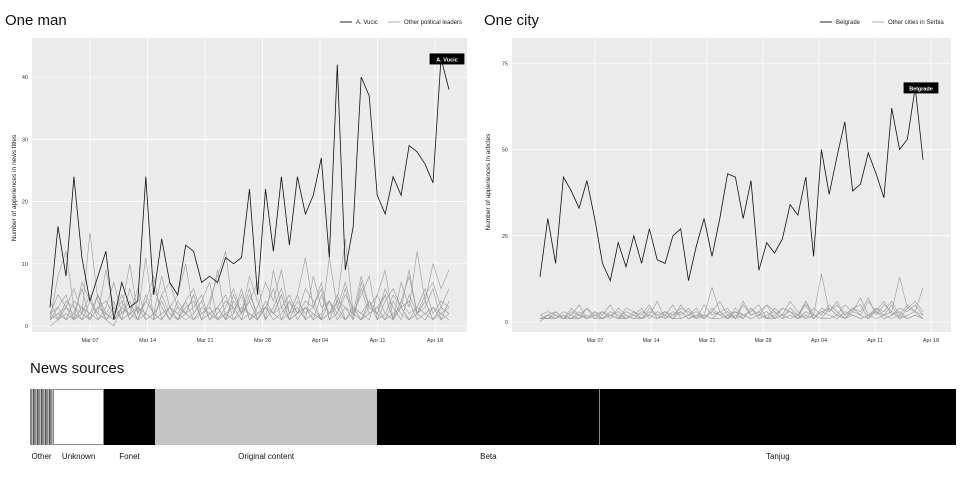 Image resolution: width=961 pixels, height=477 pixels. I want to click on highlight-label: A. Vucic, so click(447, 59).